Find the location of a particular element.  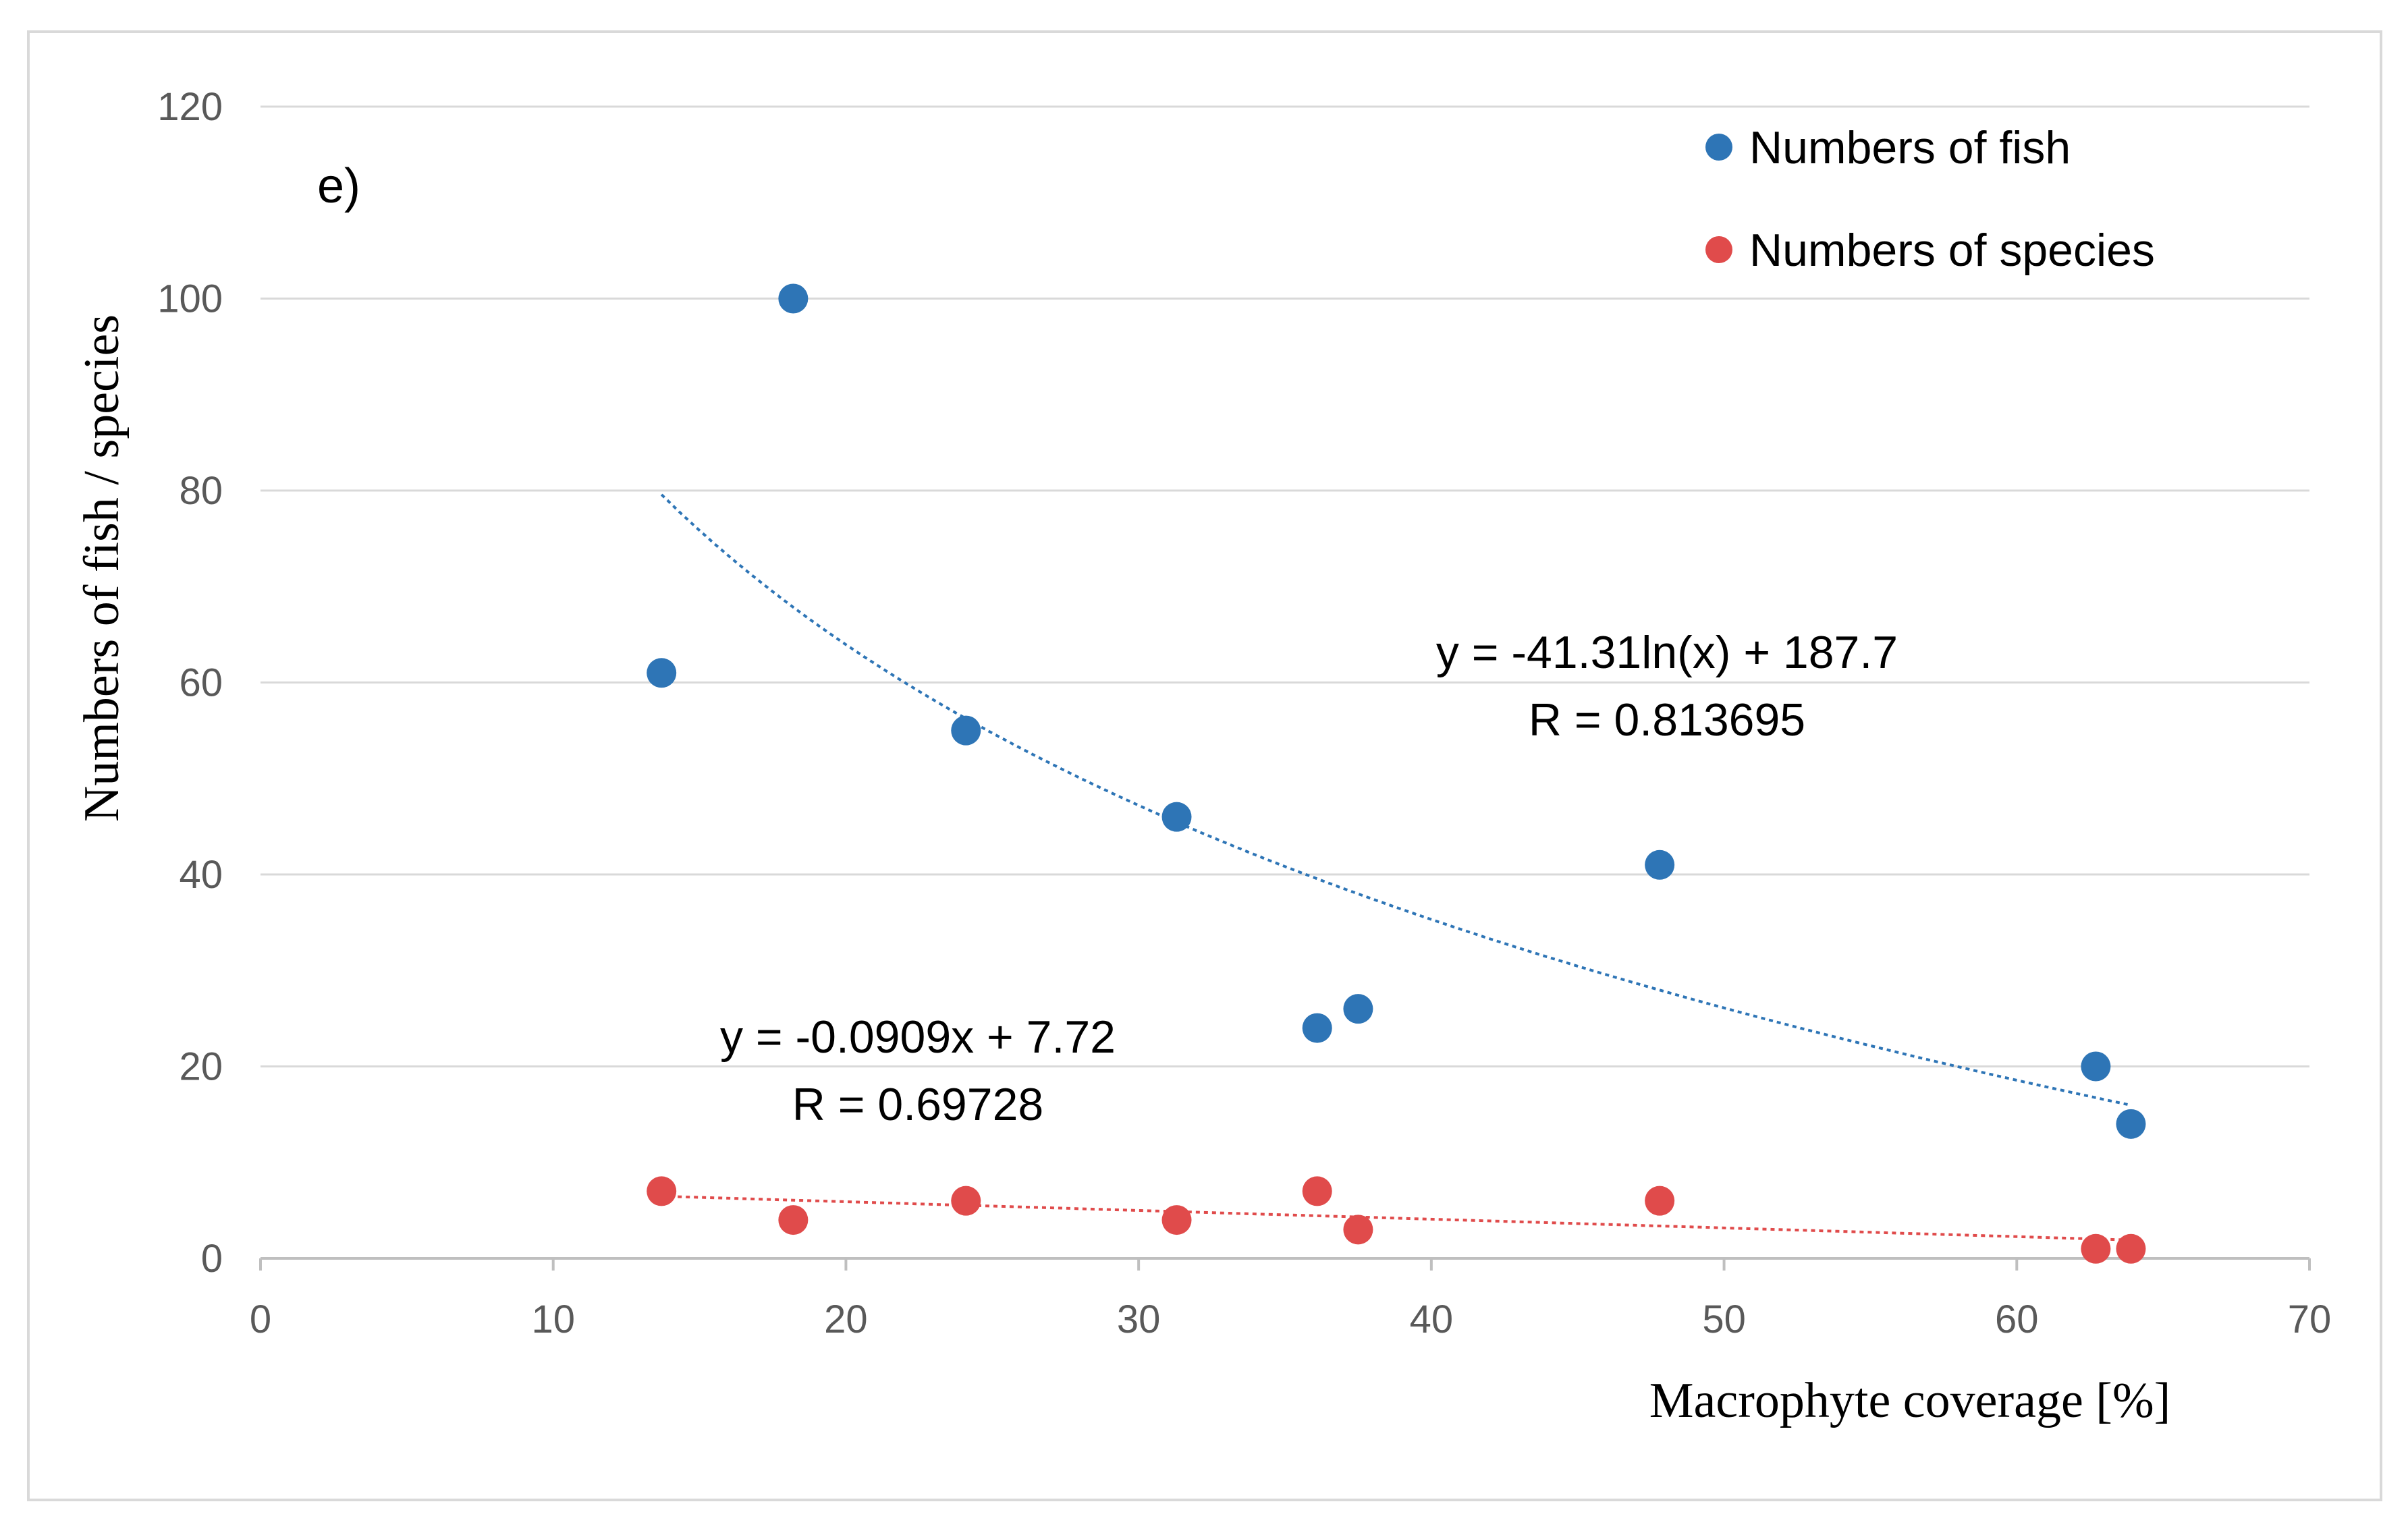

legend-marker-species is located at coordinates (1718, 249).